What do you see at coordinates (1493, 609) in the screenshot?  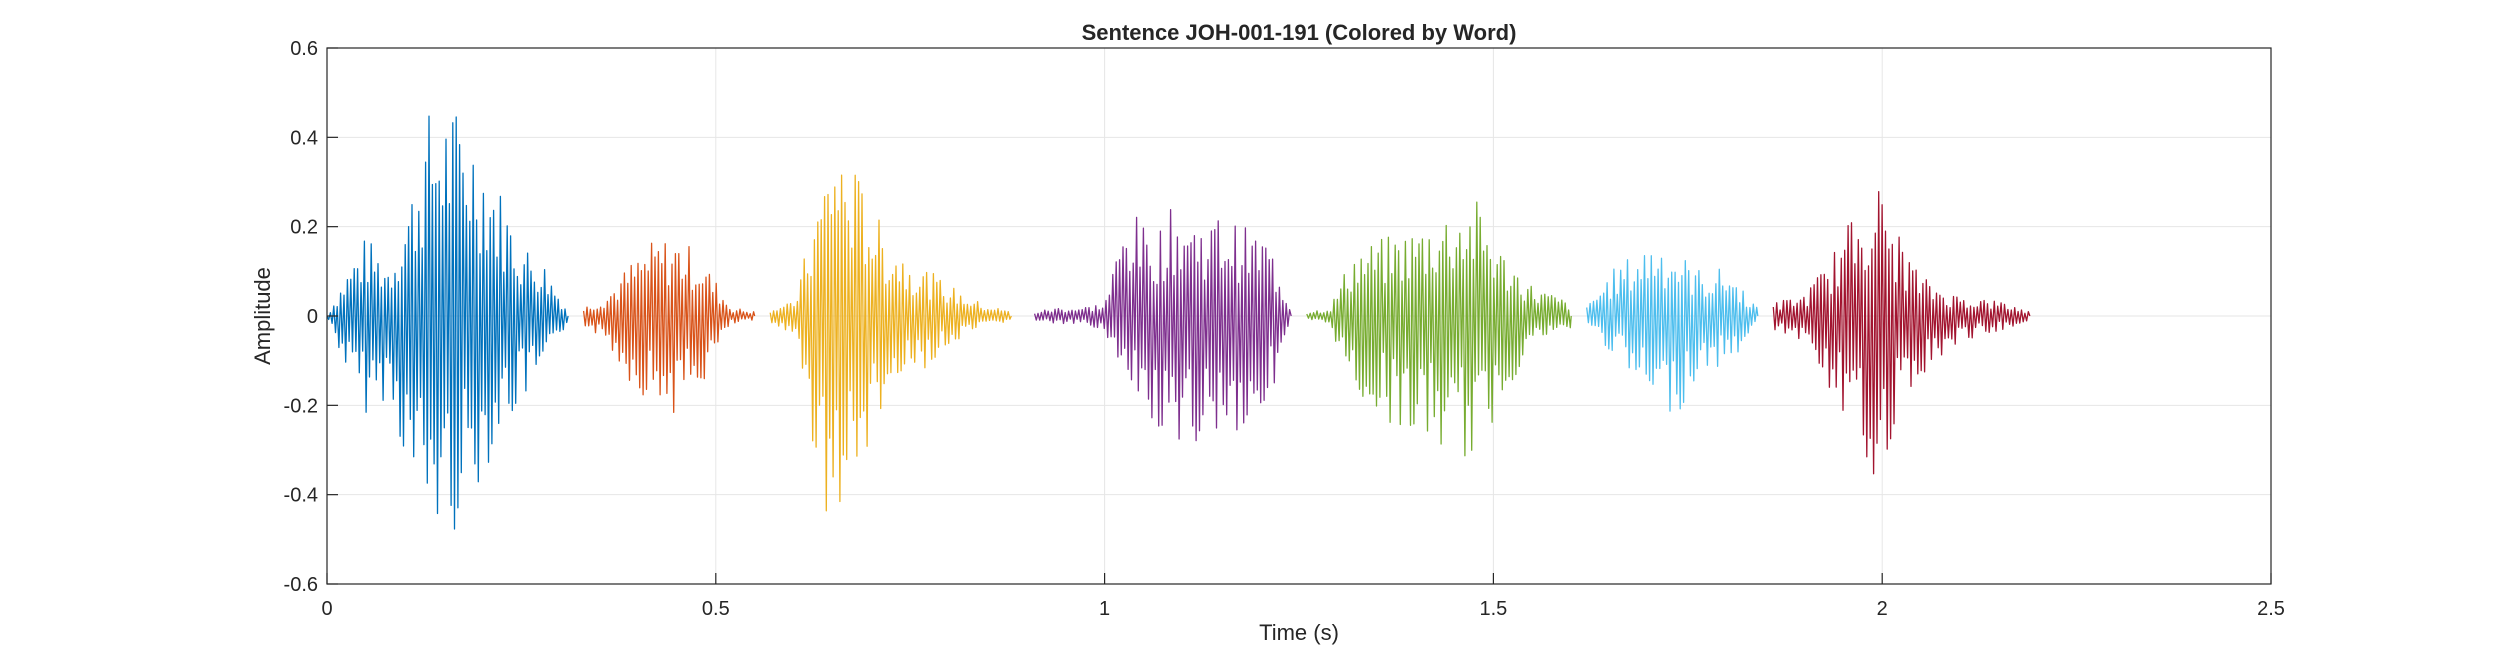 I see `x-tick-label: 1.5` at bounding box center [1493, 609].